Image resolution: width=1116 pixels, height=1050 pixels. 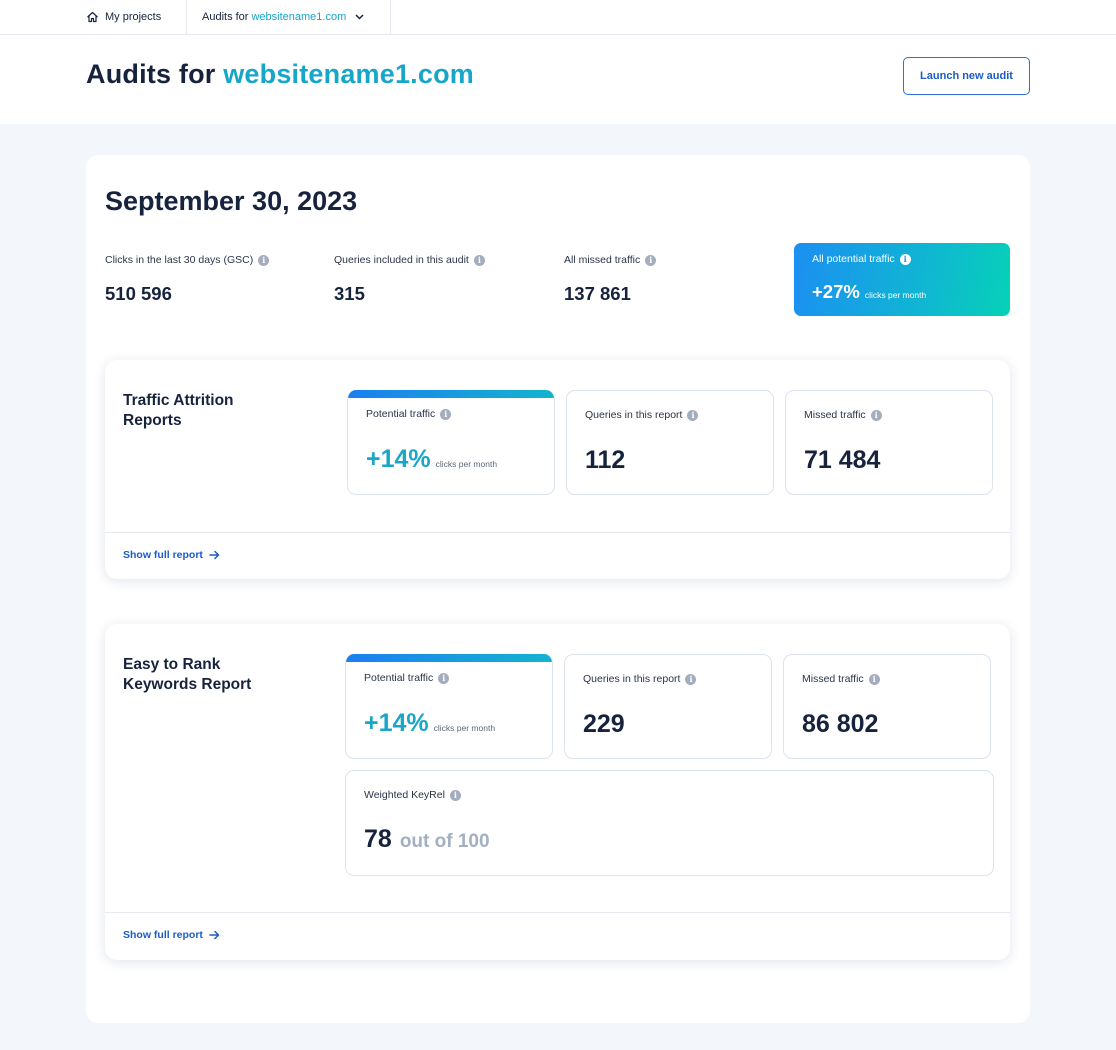 What do you see at coordinates (92, 17) in the screenshot?
I see `home-icon` at bounding box center [92, 17].